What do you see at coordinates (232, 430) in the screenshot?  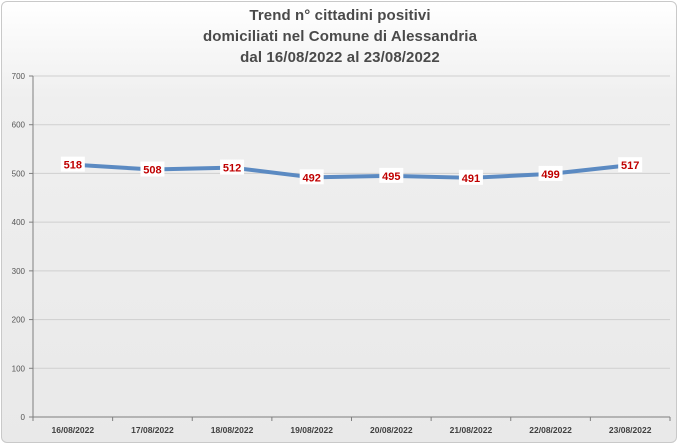 I see `x-tick-label: 18/08/2022` at bounding box center [232, 430].